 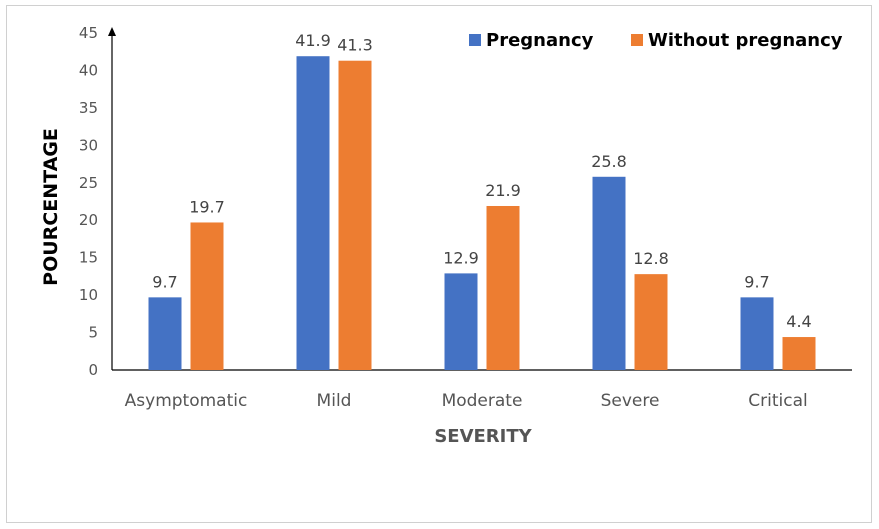 What do you see at coordinates (88, 295) in the screenshot?
I see `y-tick-label: 10` at bounding box center [88, 295].